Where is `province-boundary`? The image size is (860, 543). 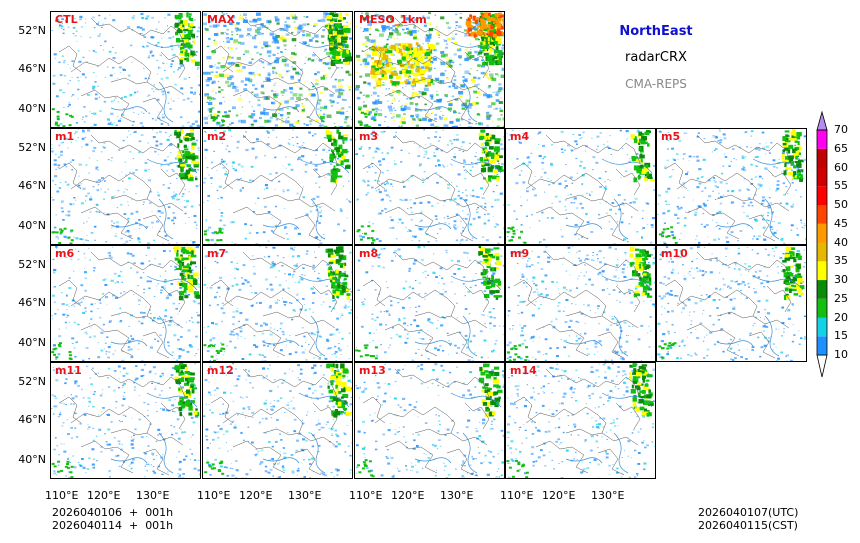 province-boundary is located at coordinates (744, 149).